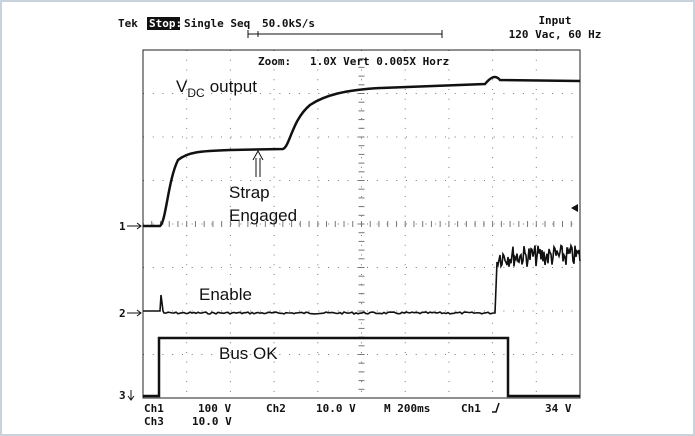 Image resolution: width=695 pixels, height=436 pixels. What do you see at coordinates (471, 408) in the screenshot?
I see `footer-trigger-ch: Ch1` at bounding box center [471, 408].